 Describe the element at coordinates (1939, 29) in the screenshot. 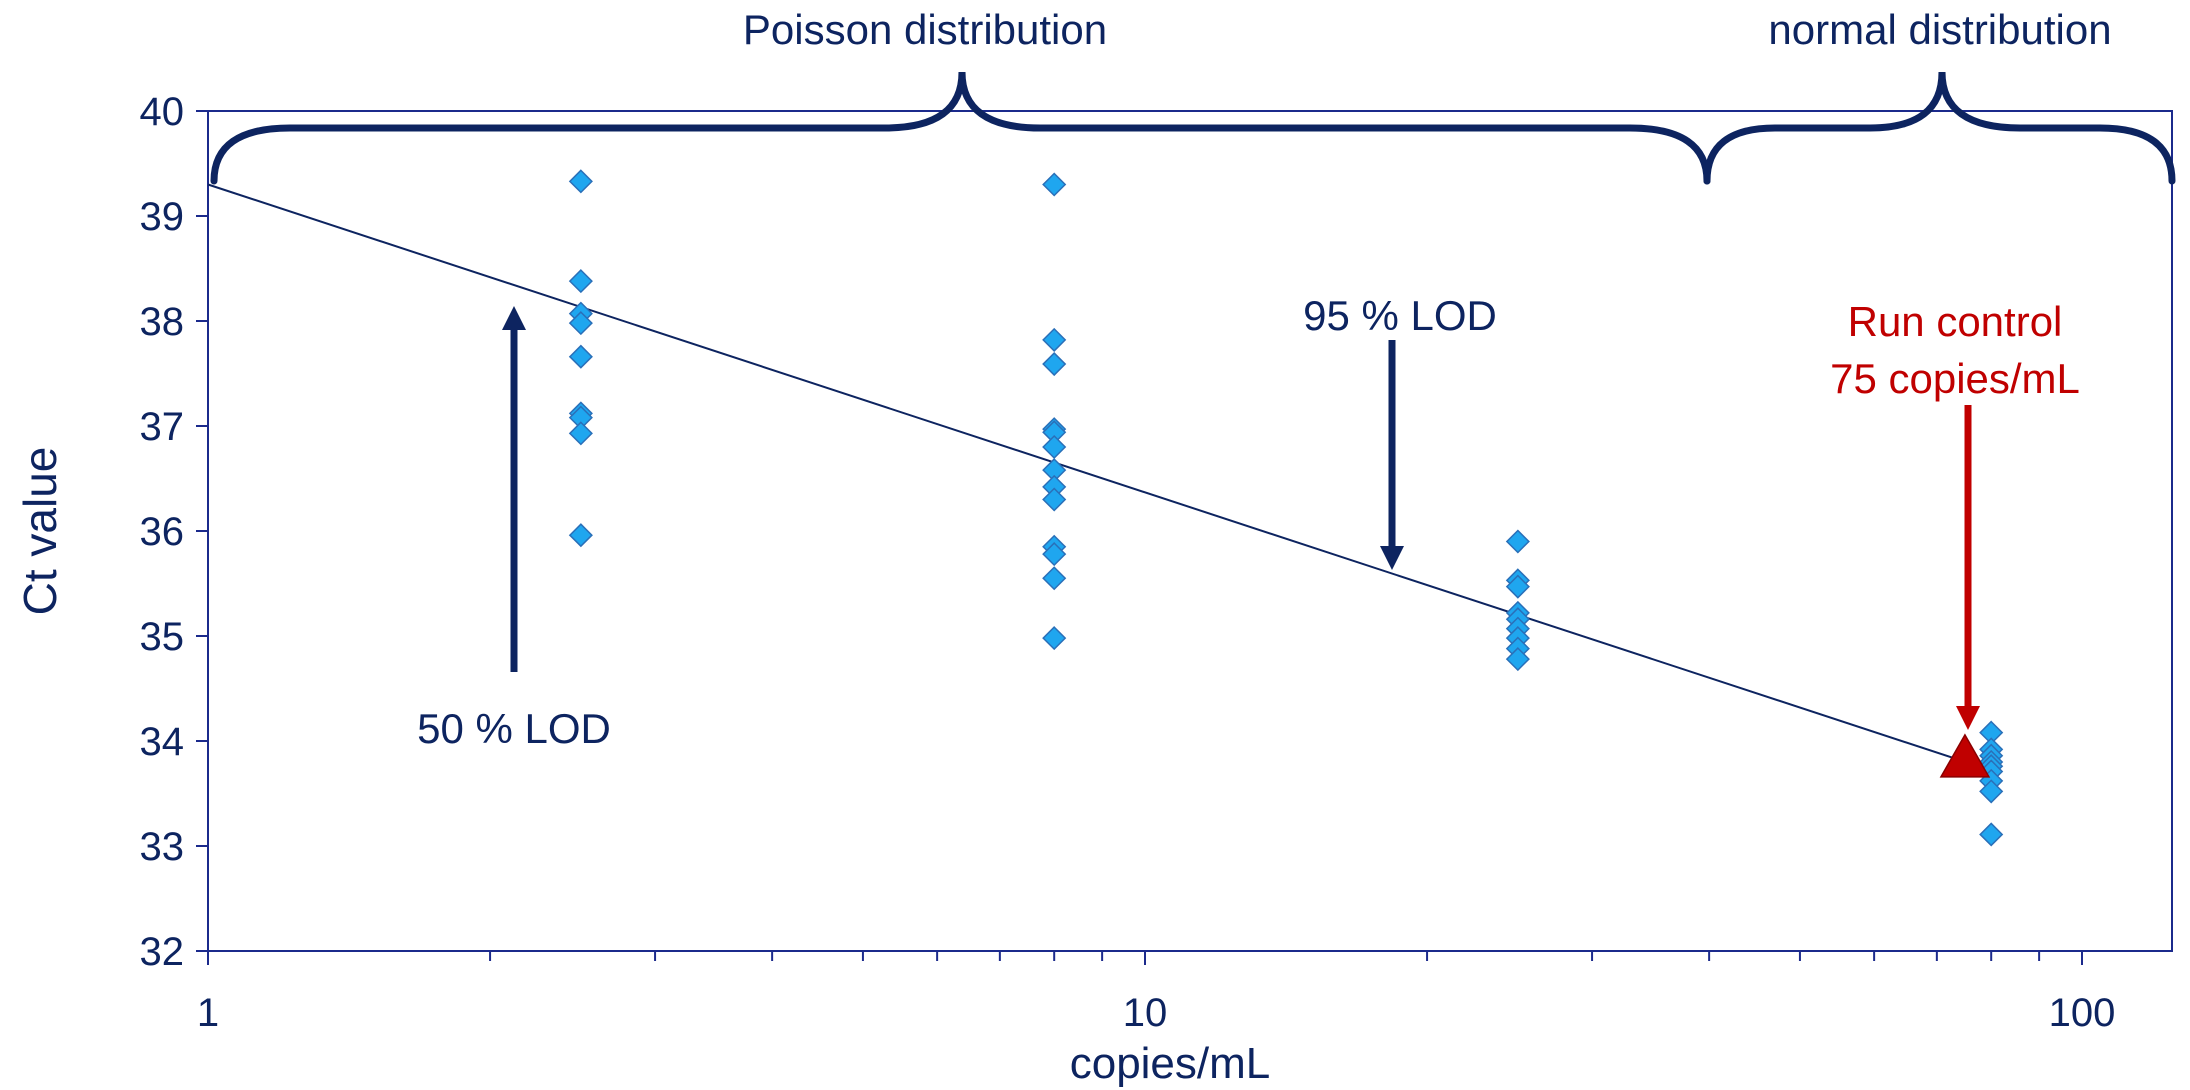

I see `normal-label: normal distribution` at that location.